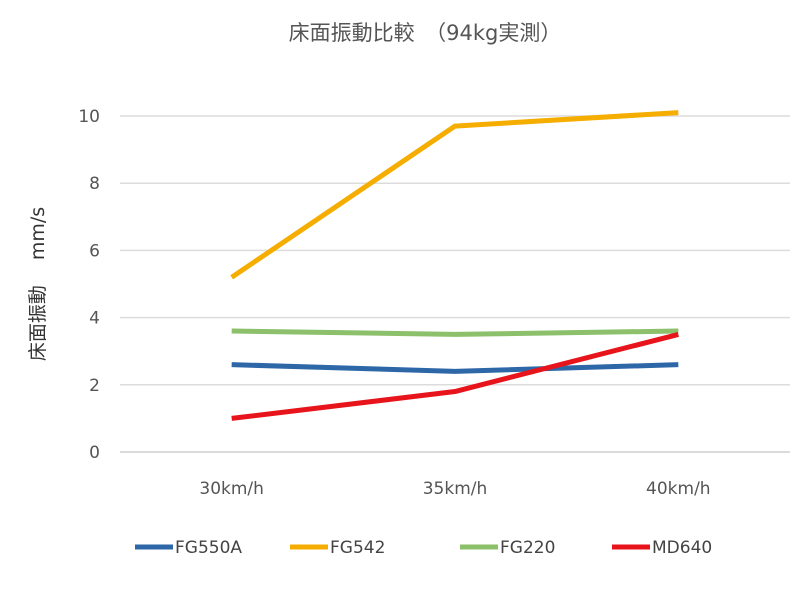 The height and width of the screenshot is (595, 800). Describe the element at coordinates (455, 368) in the screenshot. I see `series-line-fg550a` at that location.